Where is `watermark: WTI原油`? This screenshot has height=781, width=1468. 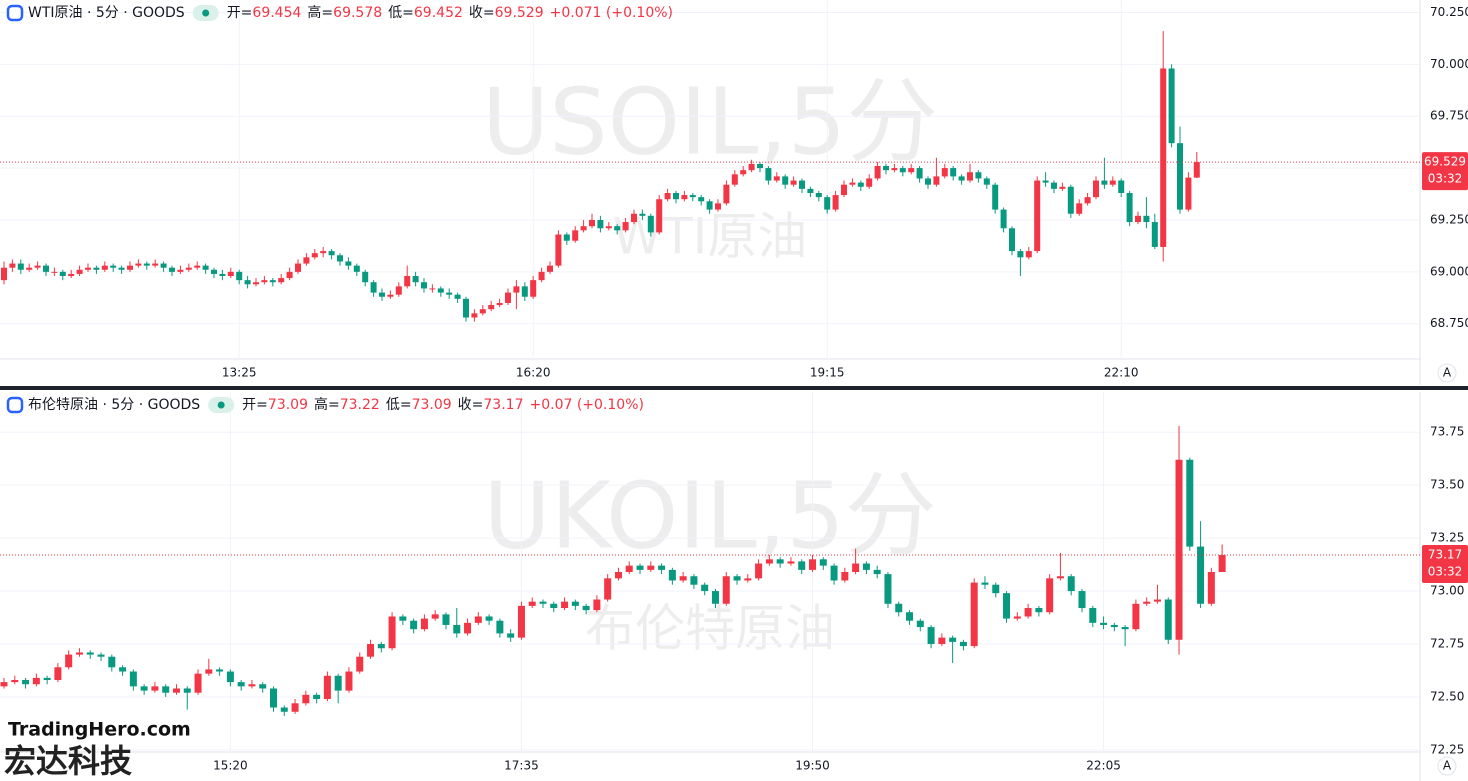
watermark: WTI原油 is located at coordinates (710, 237).